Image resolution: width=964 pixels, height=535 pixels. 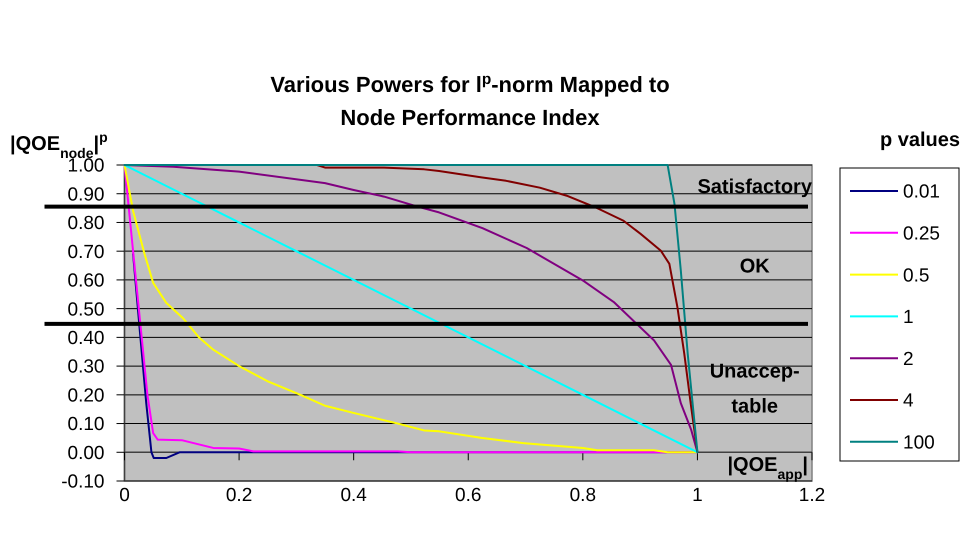 I want to click on y-tick-label: 0.30, so click(x=86, y=367).